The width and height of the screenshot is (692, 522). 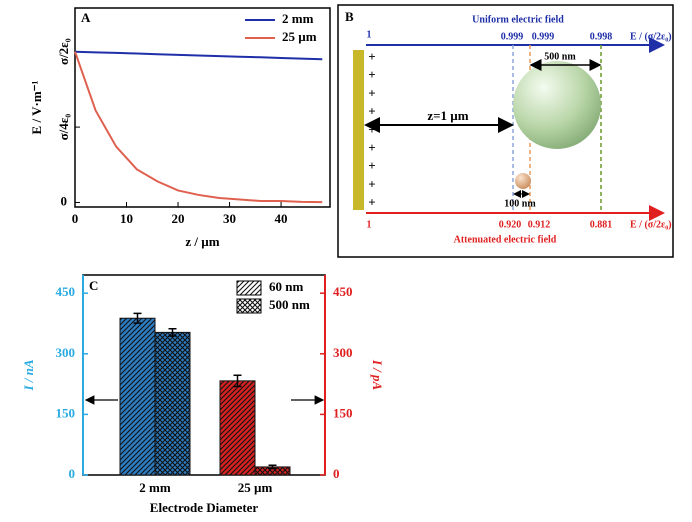 What do you see at coordinates (36, 107) in the screenshot?
I see `y-axis-title: E / V·m⁻¹` at bounding box center [36, 107].